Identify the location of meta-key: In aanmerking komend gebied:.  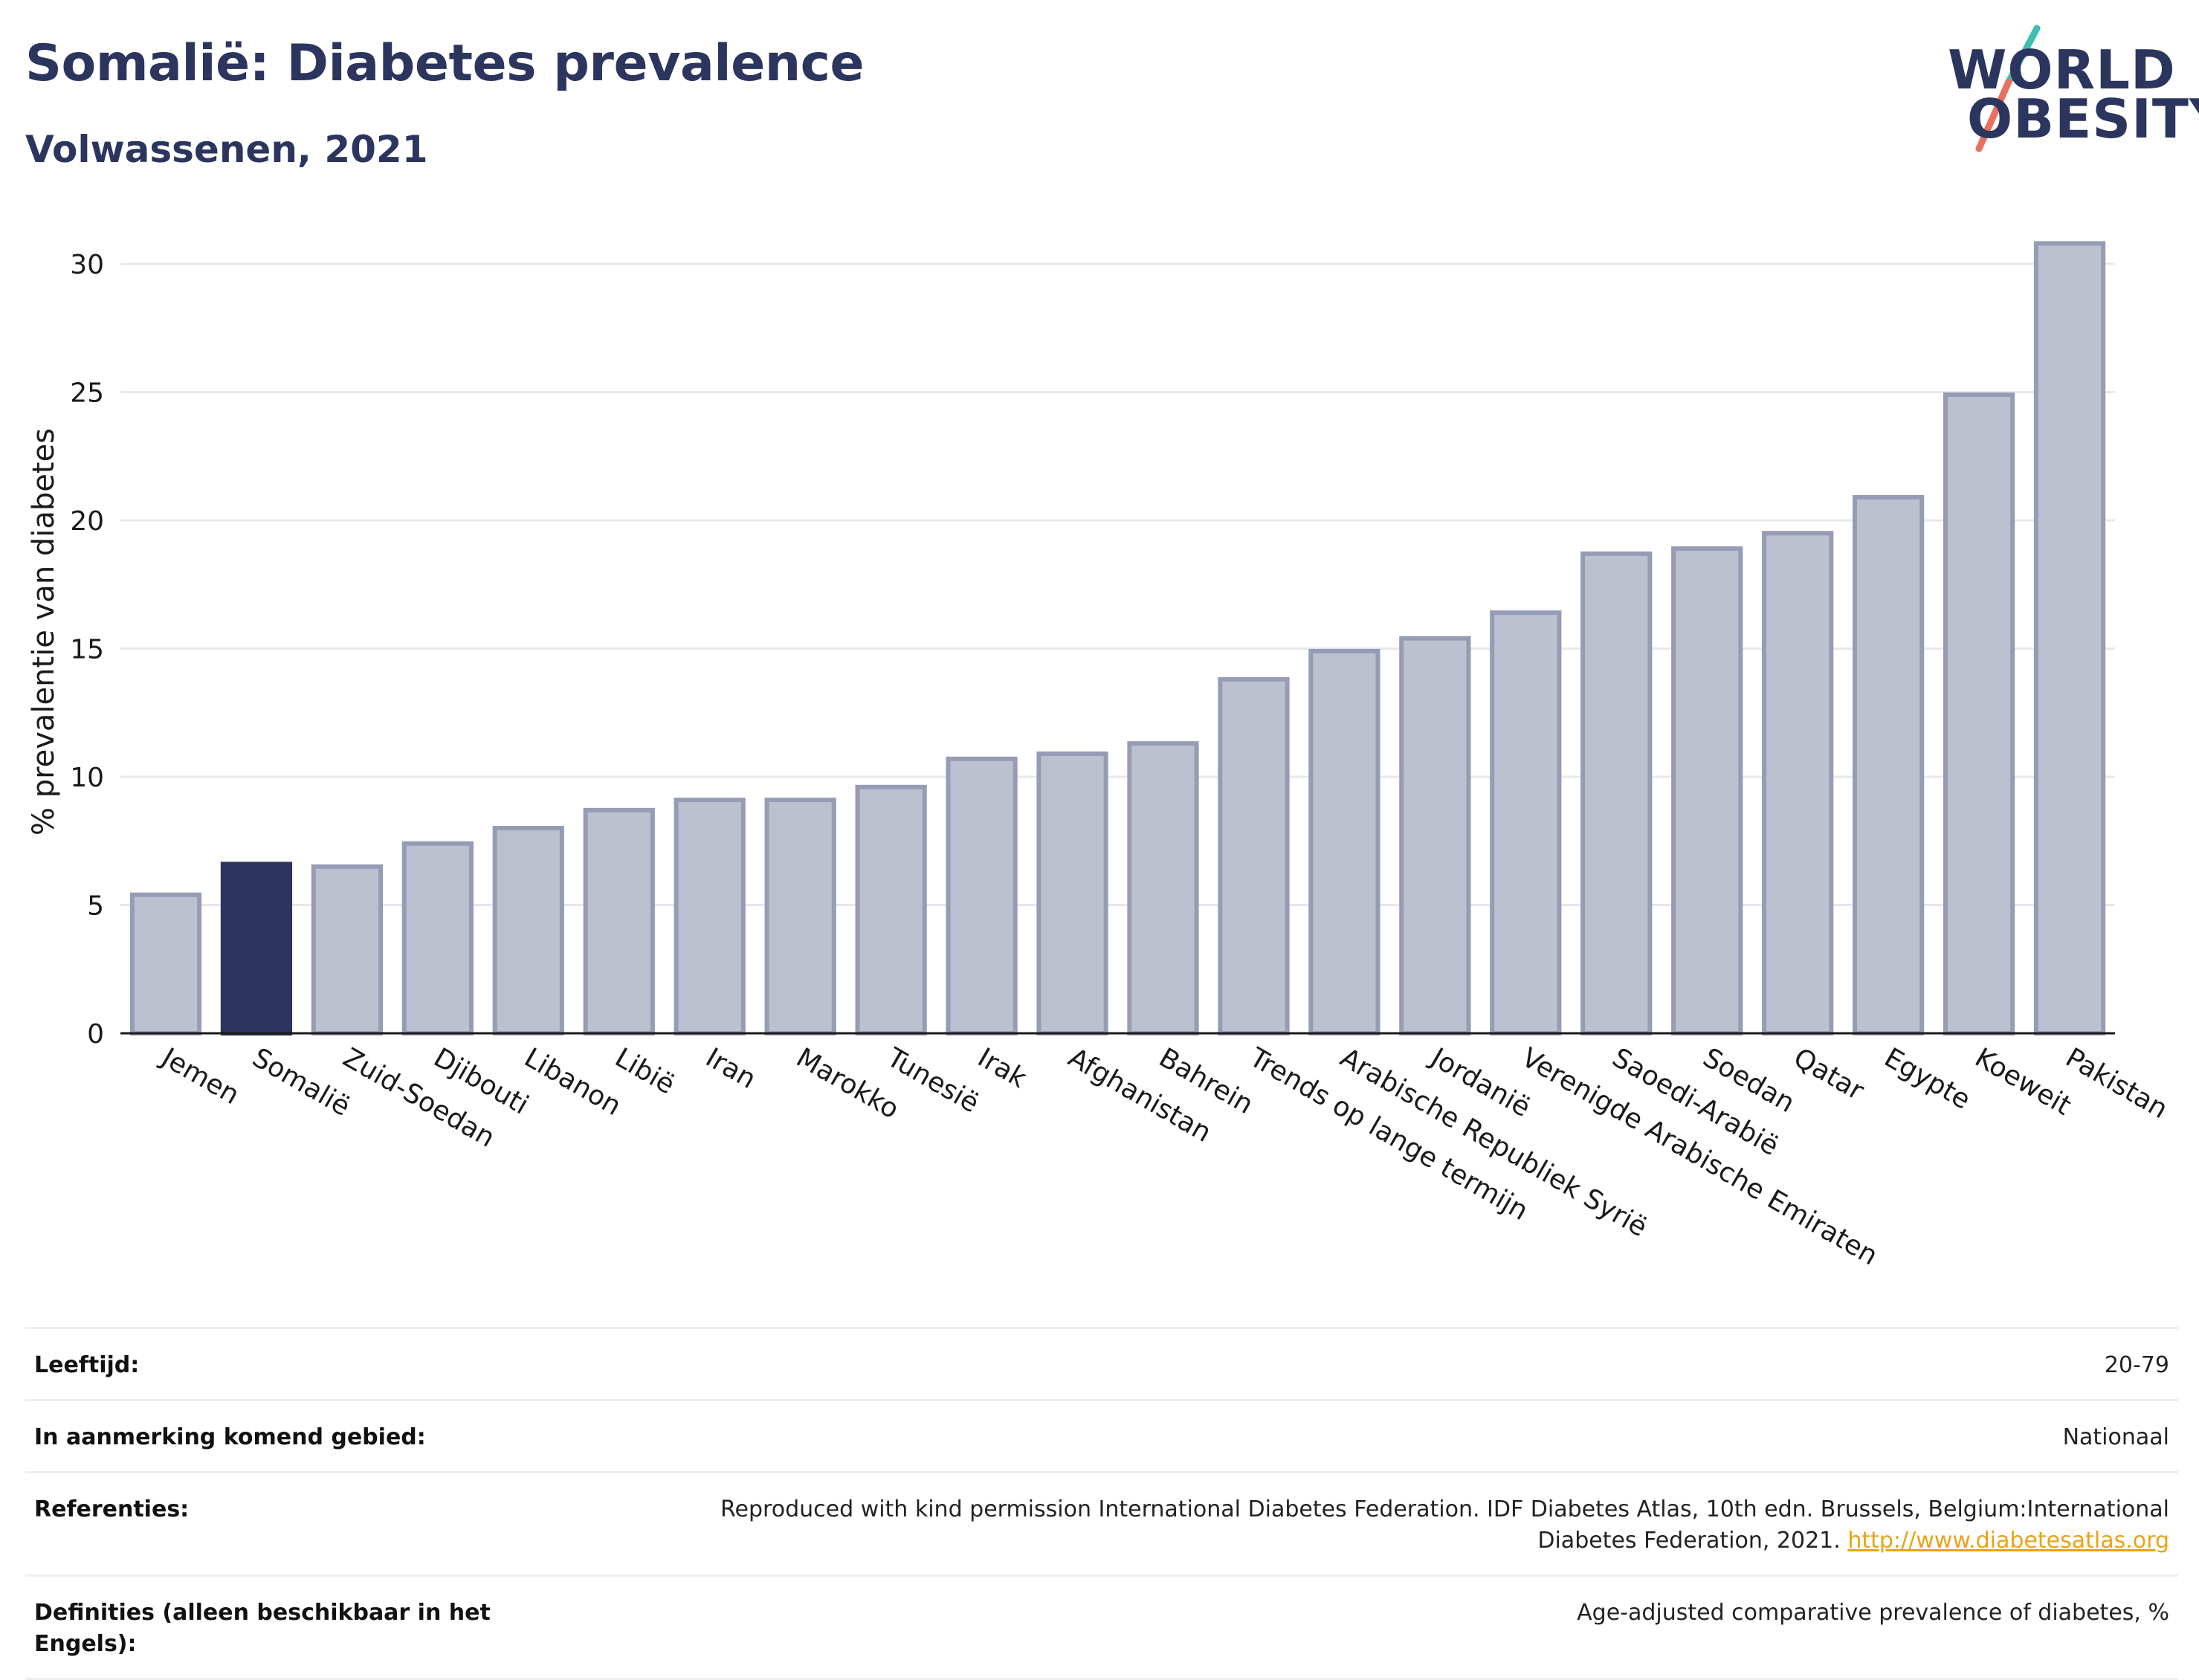
(230, 1437).